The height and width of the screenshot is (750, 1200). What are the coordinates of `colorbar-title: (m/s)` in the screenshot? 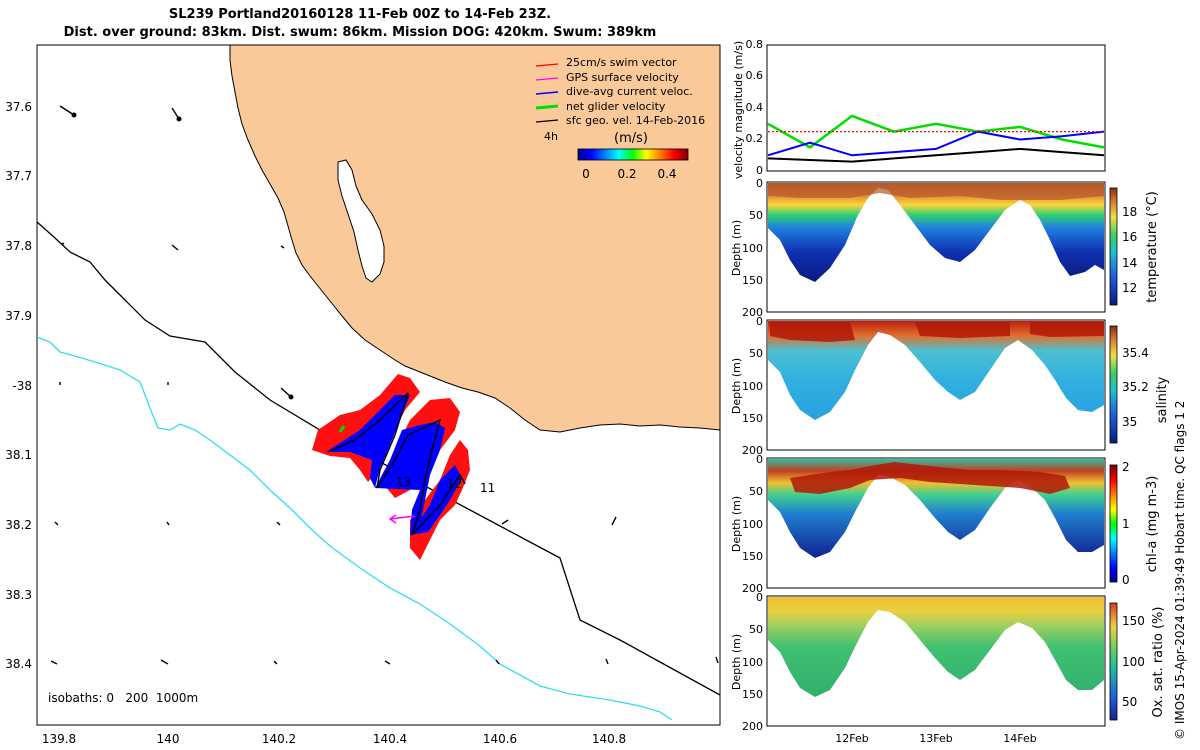 It's located at (631, 138).